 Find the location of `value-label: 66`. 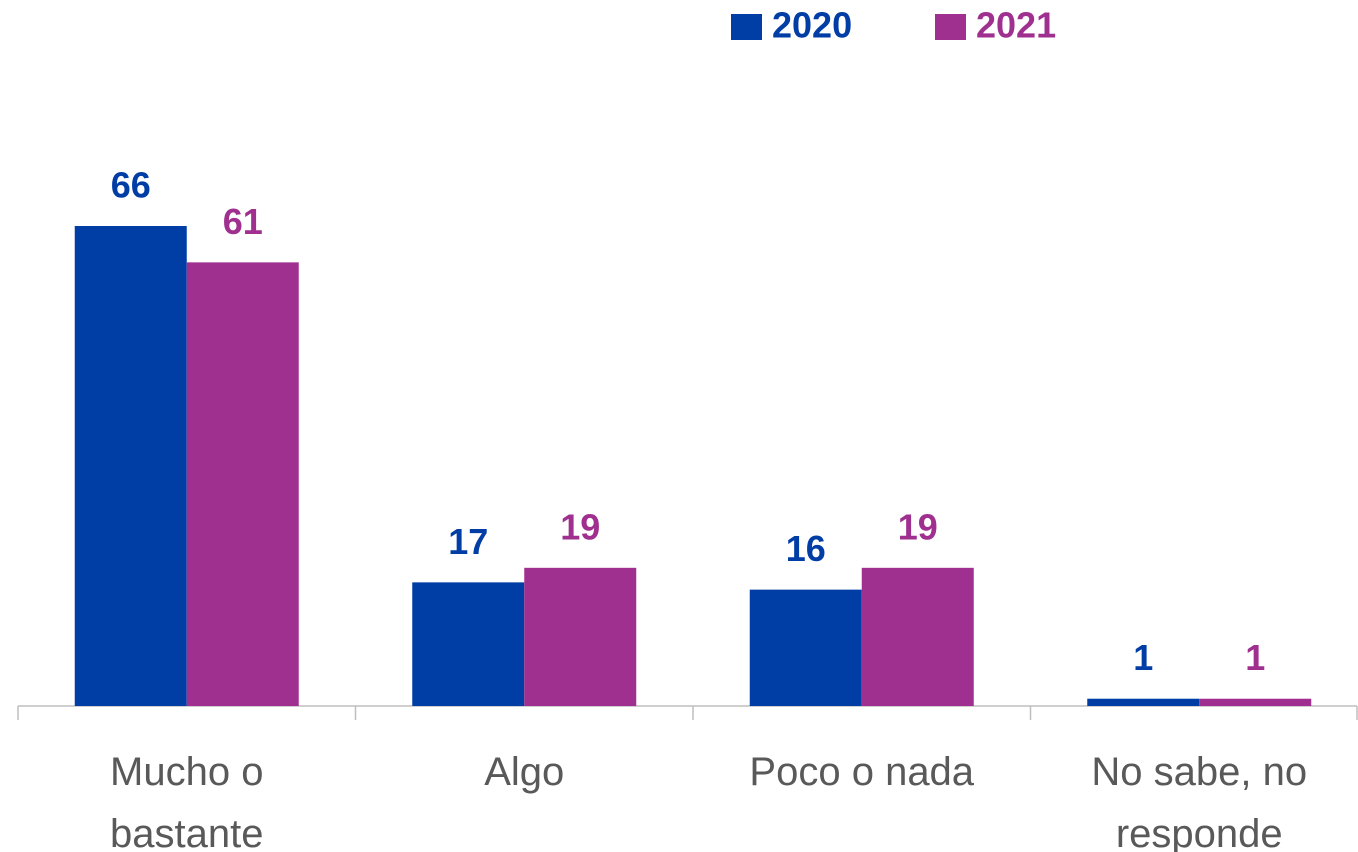

value-label: 66 is located at coordinates (131, 185).